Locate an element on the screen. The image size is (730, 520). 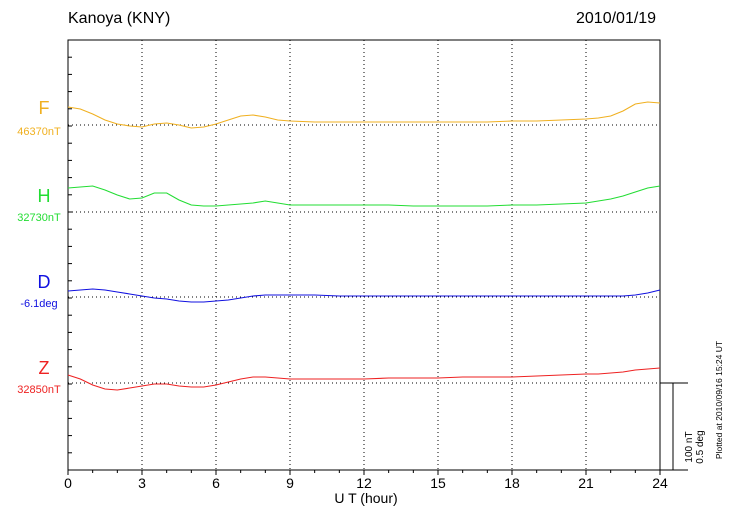
series-line-f is located at coordinates (364, 115).